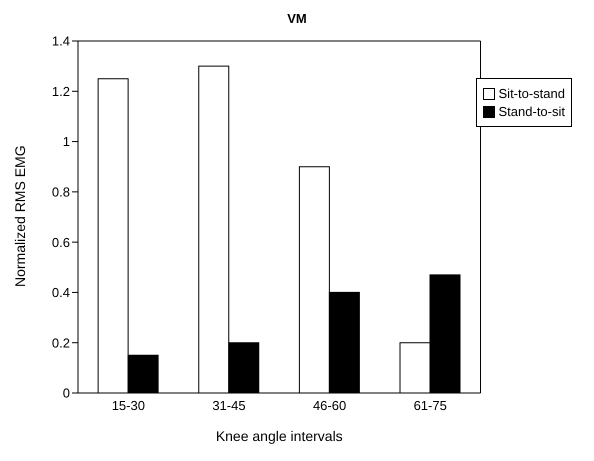 The width and height of the screenshot is (594, 461). Describe the element at coordinates (531, 93) in the screenshot. I see `legend-label: Sit-to-stand` at that location.